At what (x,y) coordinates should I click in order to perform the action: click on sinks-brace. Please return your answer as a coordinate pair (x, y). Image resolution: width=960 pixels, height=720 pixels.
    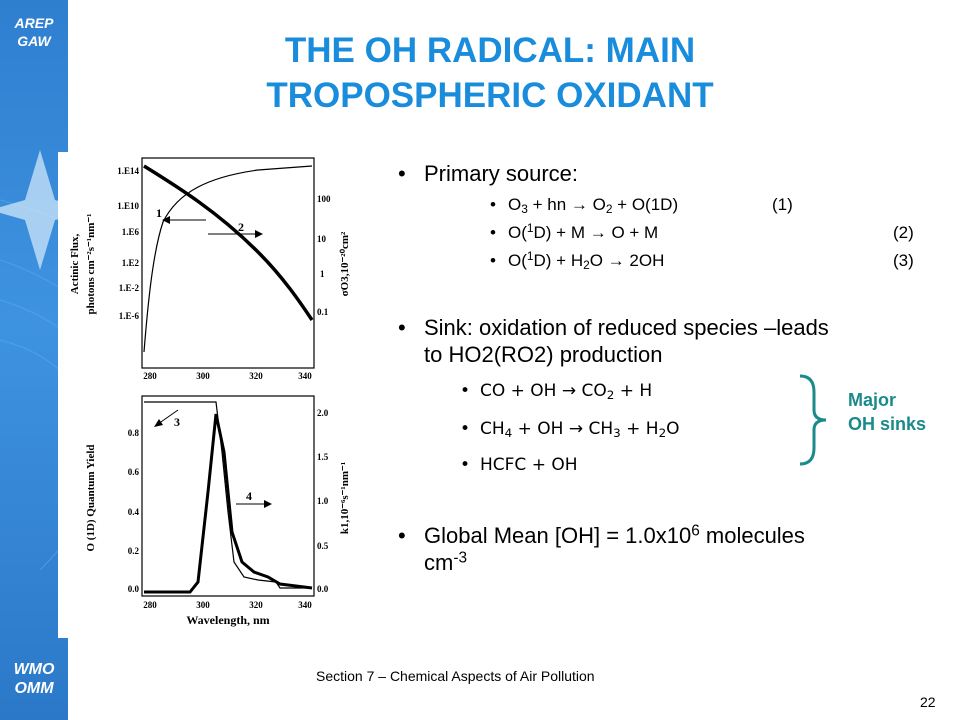
    Looking at the image, I should click on (813, 420).